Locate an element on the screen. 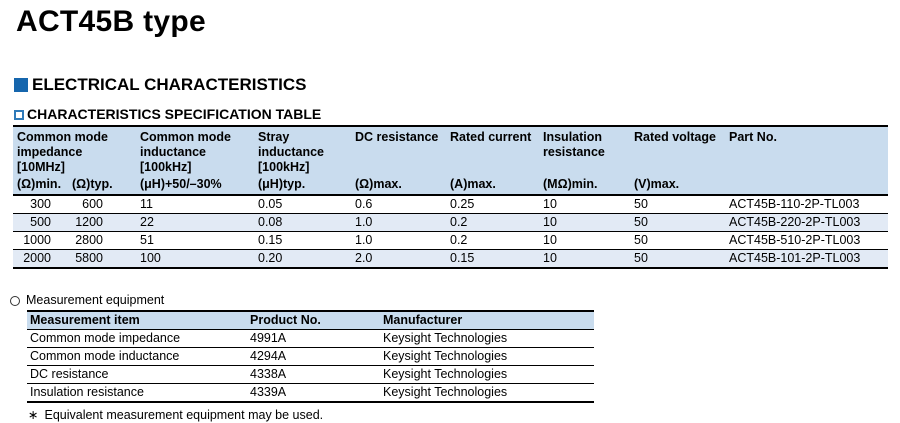 This screenshot has height=423, width=900. spec-cell: 500 is located at coordinates (40, 222).